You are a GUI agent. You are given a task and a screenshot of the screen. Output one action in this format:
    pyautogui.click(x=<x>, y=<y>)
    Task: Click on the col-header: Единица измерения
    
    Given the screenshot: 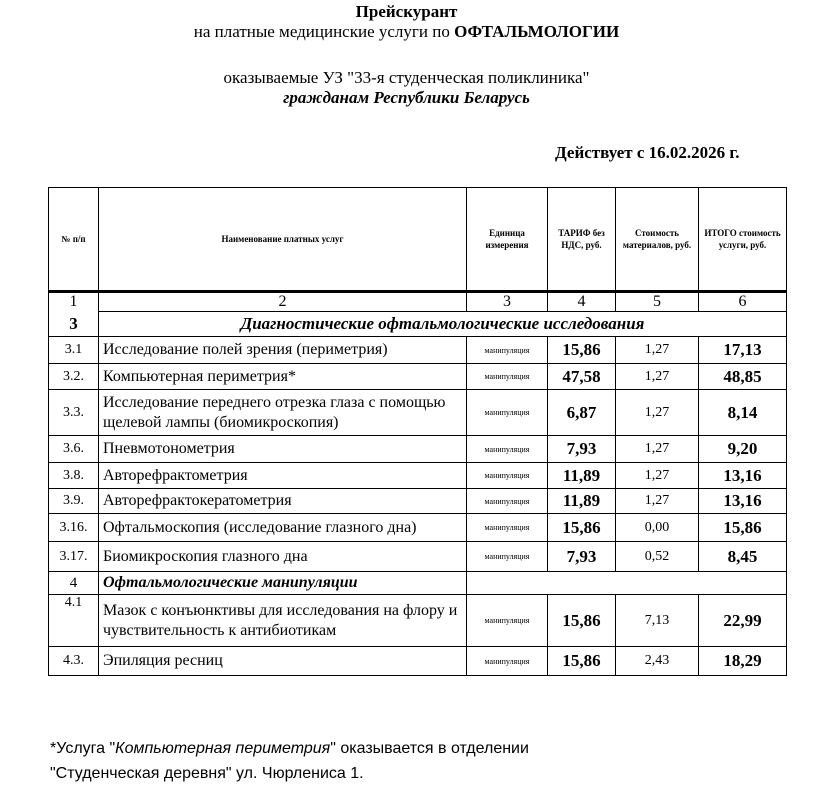 What is the action you would take?
    pyautogui.click(x=507, y=240)
    